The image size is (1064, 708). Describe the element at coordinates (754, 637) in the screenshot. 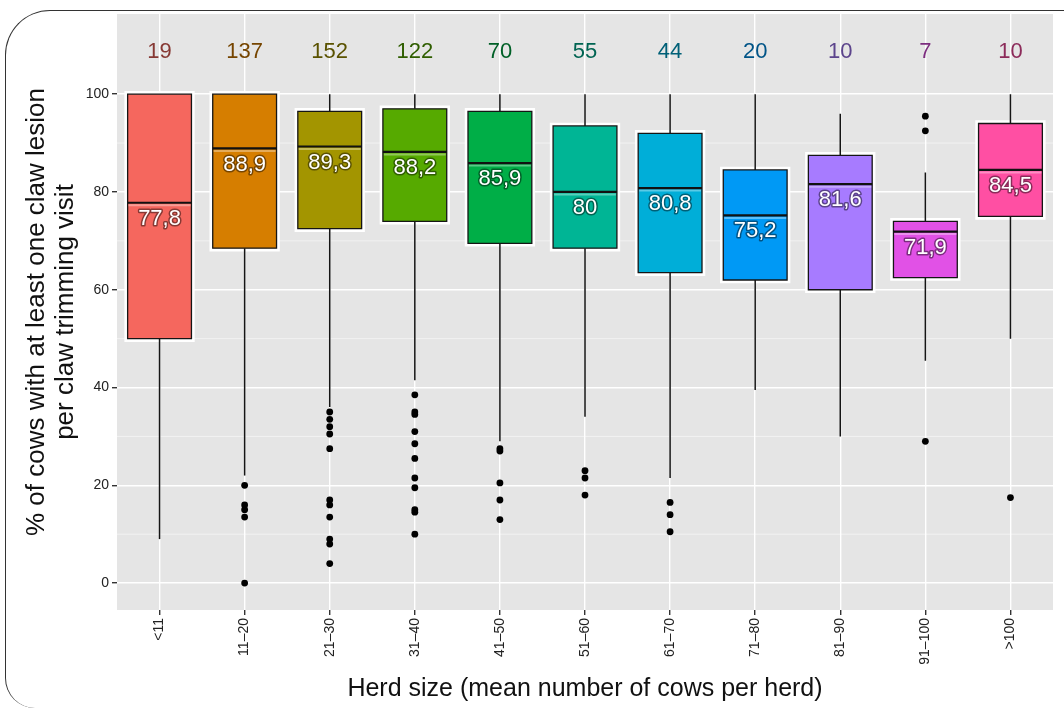

I see `x-tick-label: 71–80` at that location.